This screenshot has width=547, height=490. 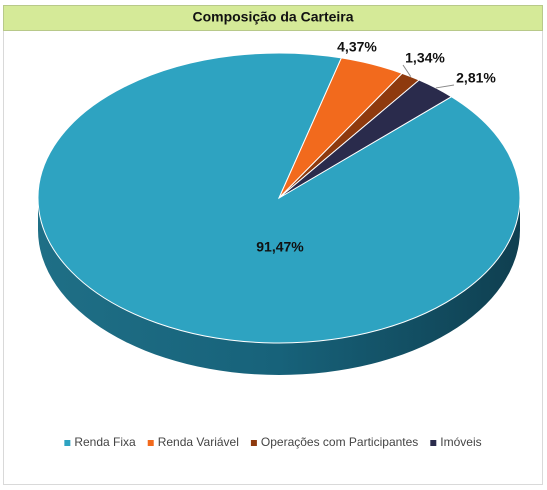 I want to click on chart-title: Composição da Carteira, so click(x=272, y=17).